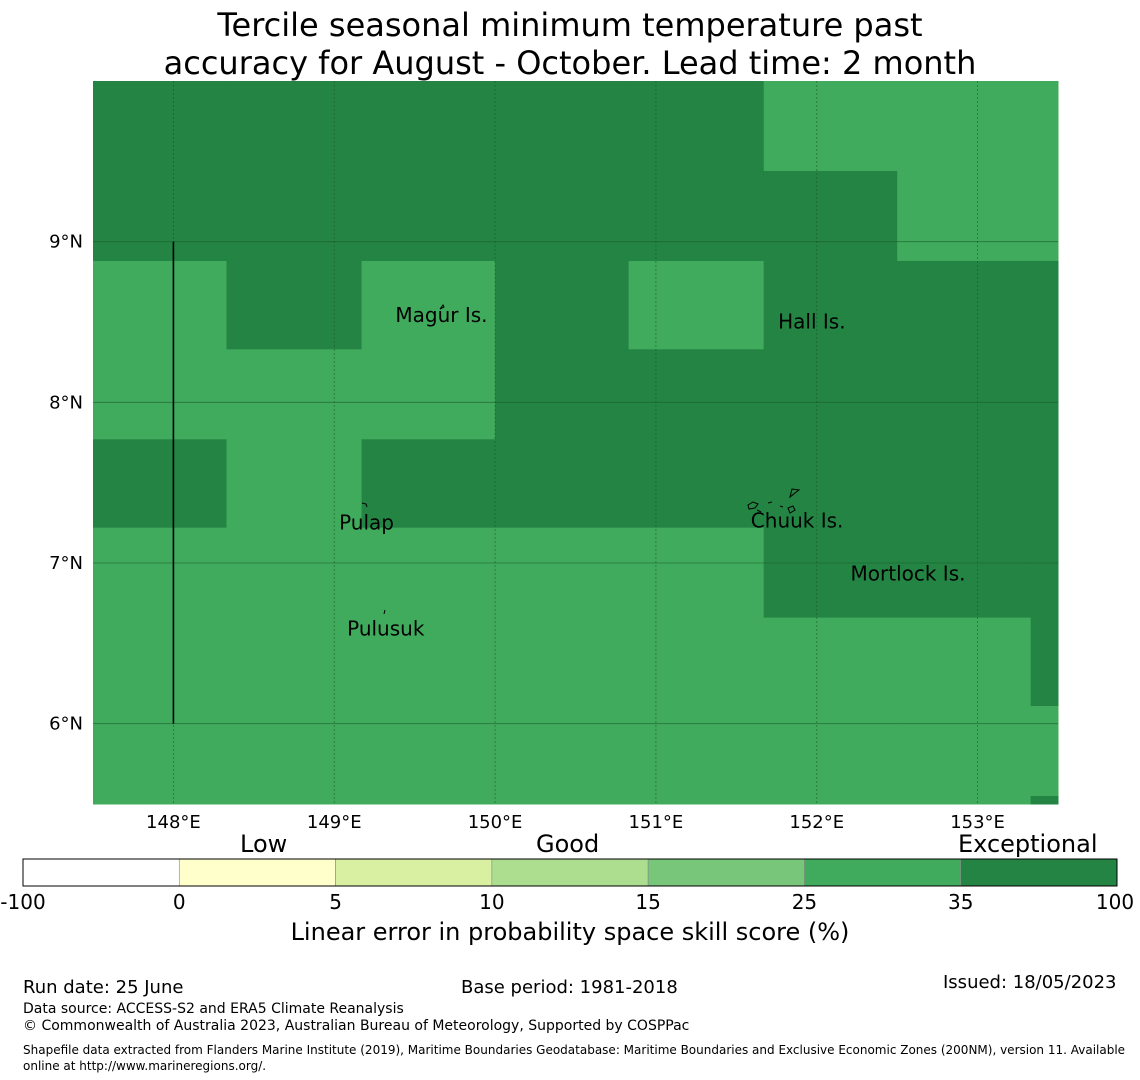  Describe the element at coordinates (797, 521) in the screenshot. I see `place-label: Chuuk Is.` at that location.